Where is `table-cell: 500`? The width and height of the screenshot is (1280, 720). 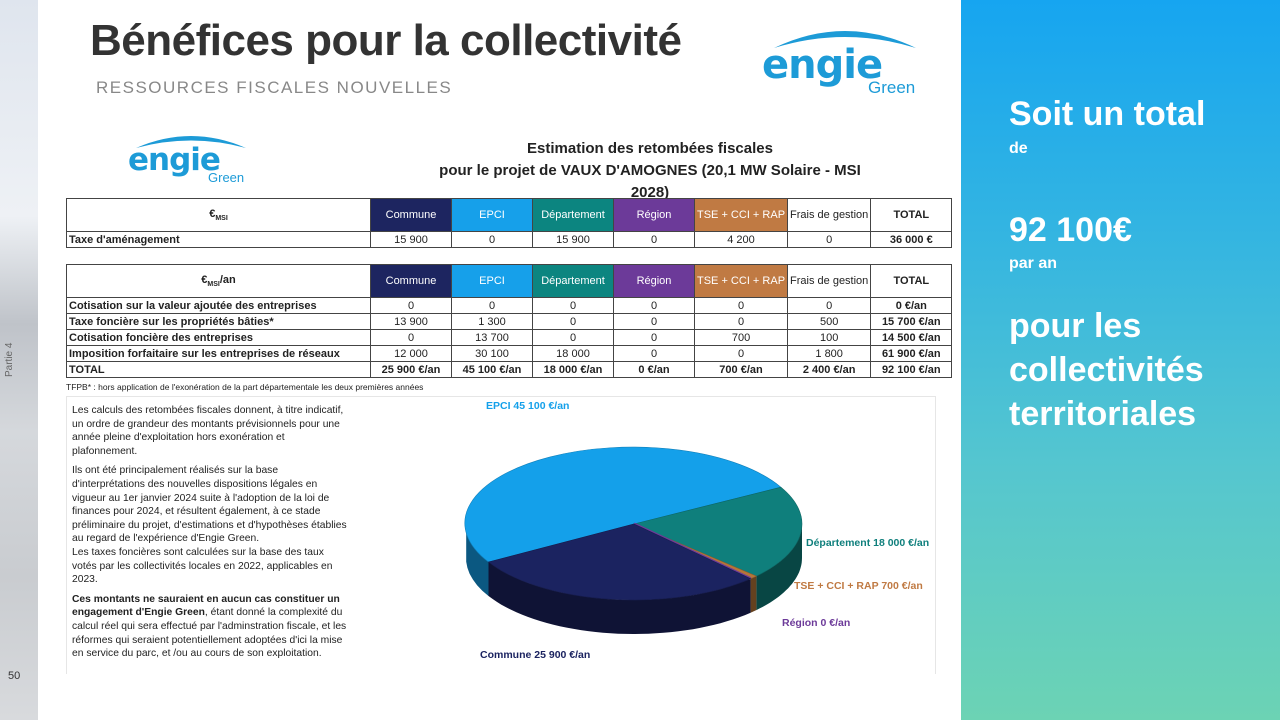 table-cell: 500 is located at coordinates (829, 321).